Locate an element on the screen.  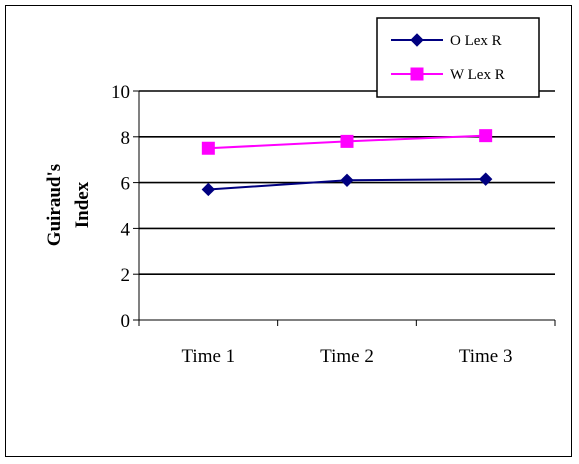
y-tick-label: 2 is located at coordinates (126, 275).